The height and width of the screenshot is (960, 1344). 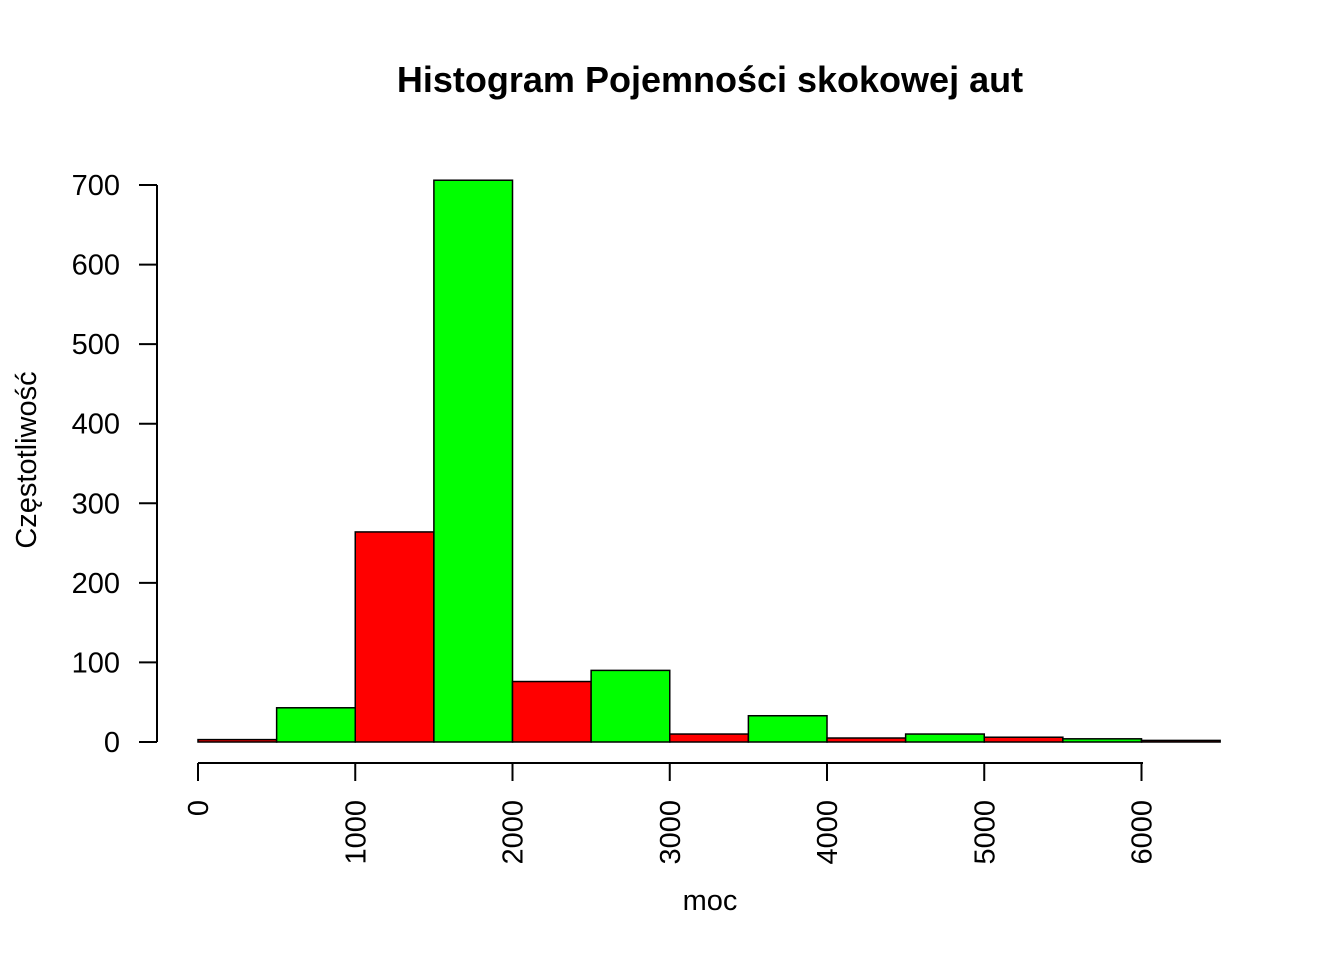 What do you see at coordinates (1143, 832) in the screenshot?
I see `x-tick-label: 6000` at bounding box center [1143, 832].